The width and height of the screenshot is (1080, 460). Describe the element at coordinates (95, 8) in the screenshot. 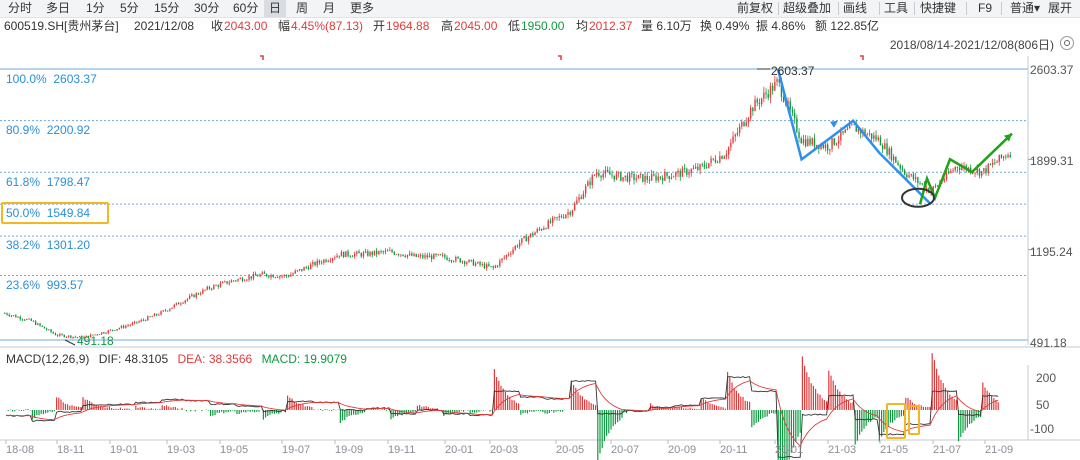

I see `tab-1min: 1分` at that location.